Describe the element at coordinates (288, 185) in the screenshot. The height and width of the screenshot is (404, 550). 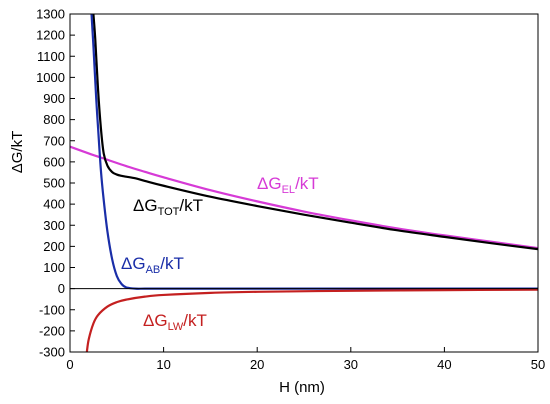
I see `series-label-el: ΔGEL/kT` at that location.